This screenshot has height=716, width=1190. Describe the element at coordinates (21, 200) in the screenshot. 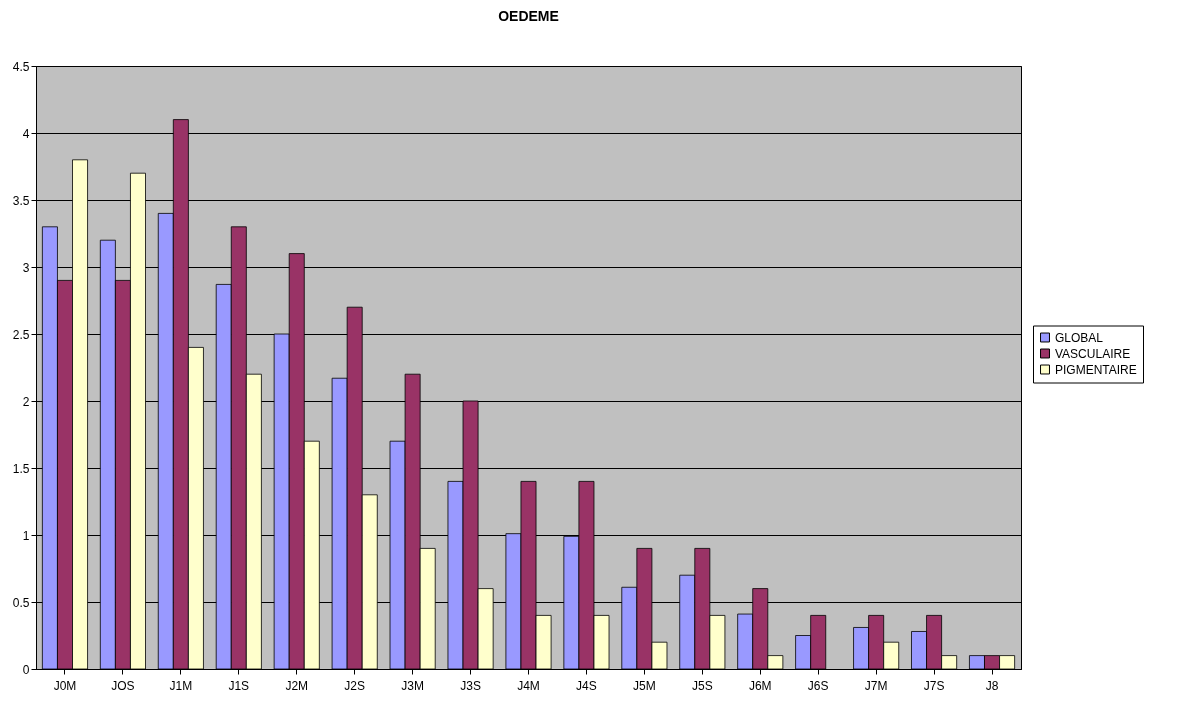

I see `y-tick-label: 3.5` at that location.